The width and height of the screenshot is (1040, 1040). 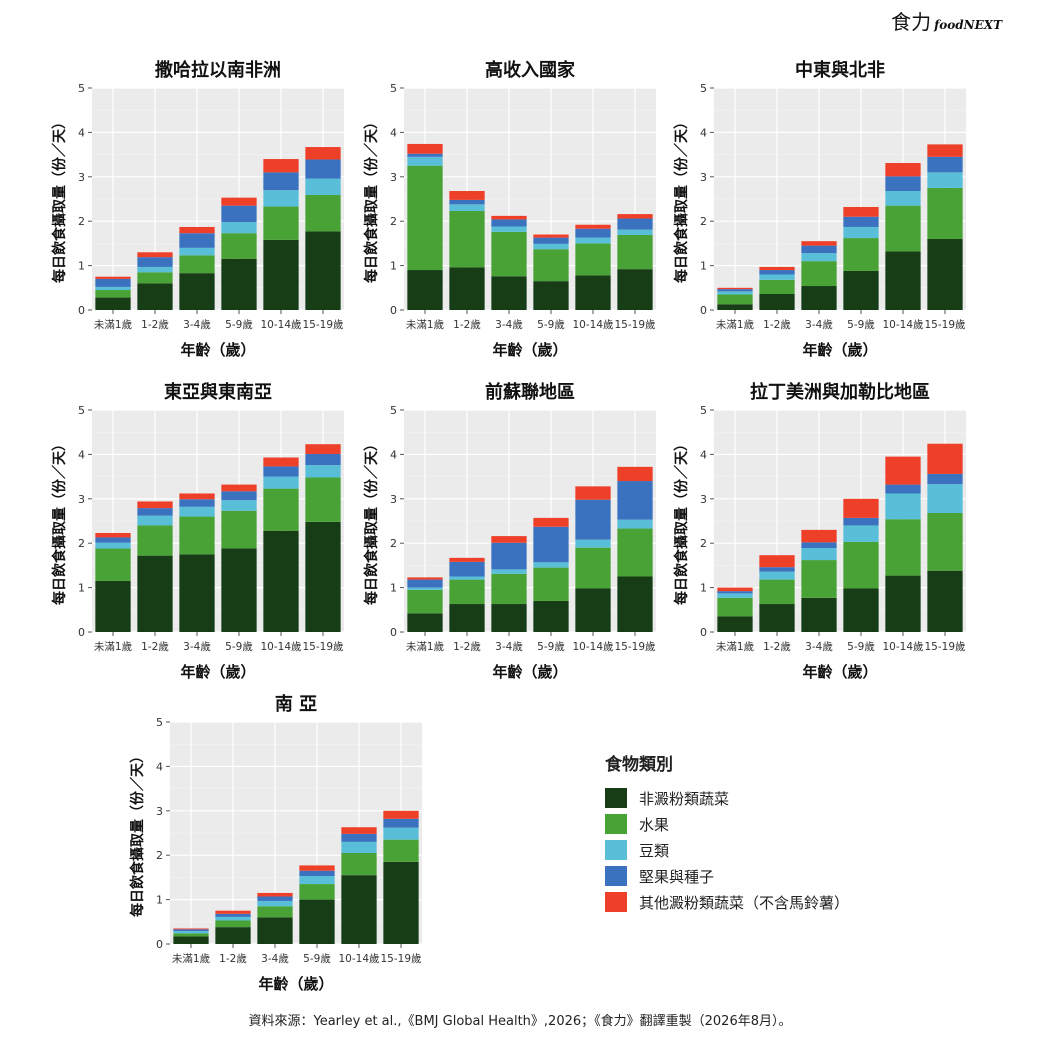 I want to click on legend-swatch, so click(x=616, y=902).